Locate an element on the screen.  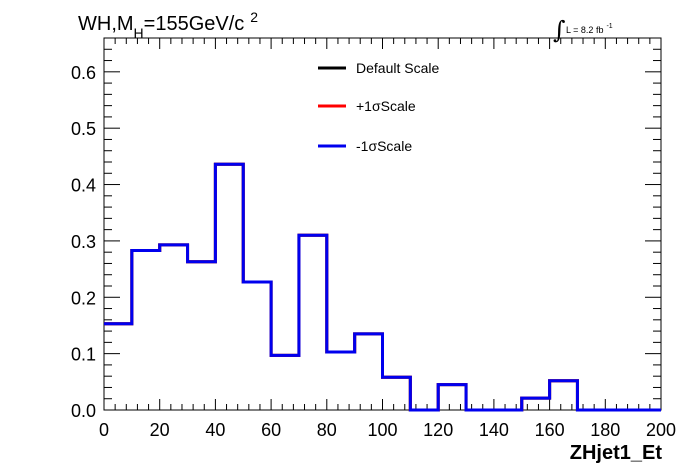
chart-title-superscript: 2 is located at coordinates (254, 17).